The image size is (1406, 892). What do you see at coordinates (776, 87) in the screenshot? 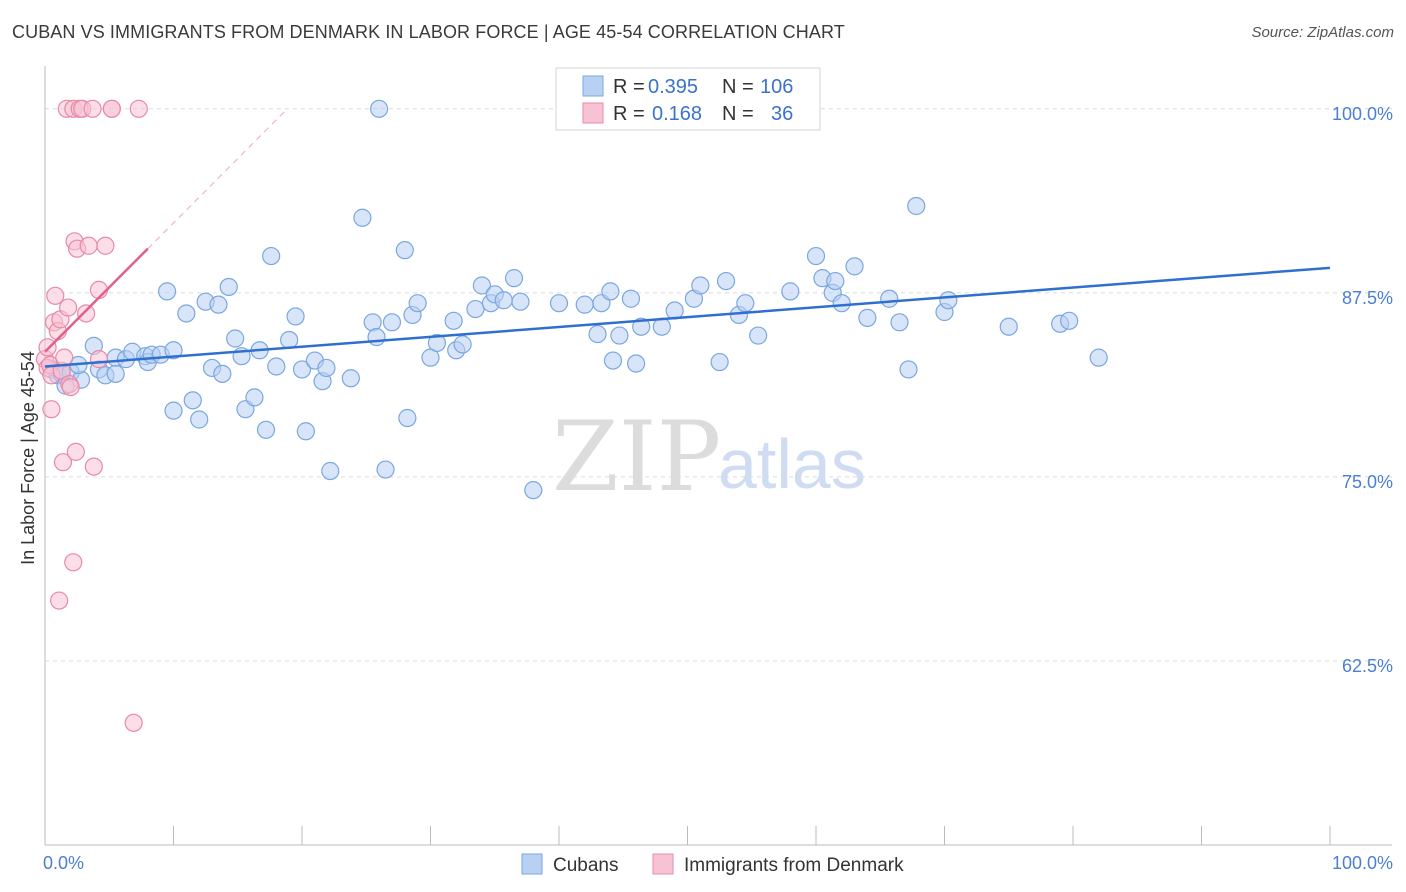
I see `legend-n-value-cubans: 106` at bounding box center [776, 87].